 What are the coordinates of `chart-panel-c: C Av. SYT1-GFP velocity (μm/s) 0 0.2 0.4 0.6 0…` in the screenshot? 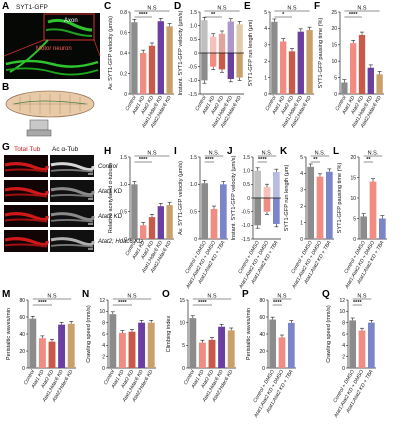 It's located at (139, 65).